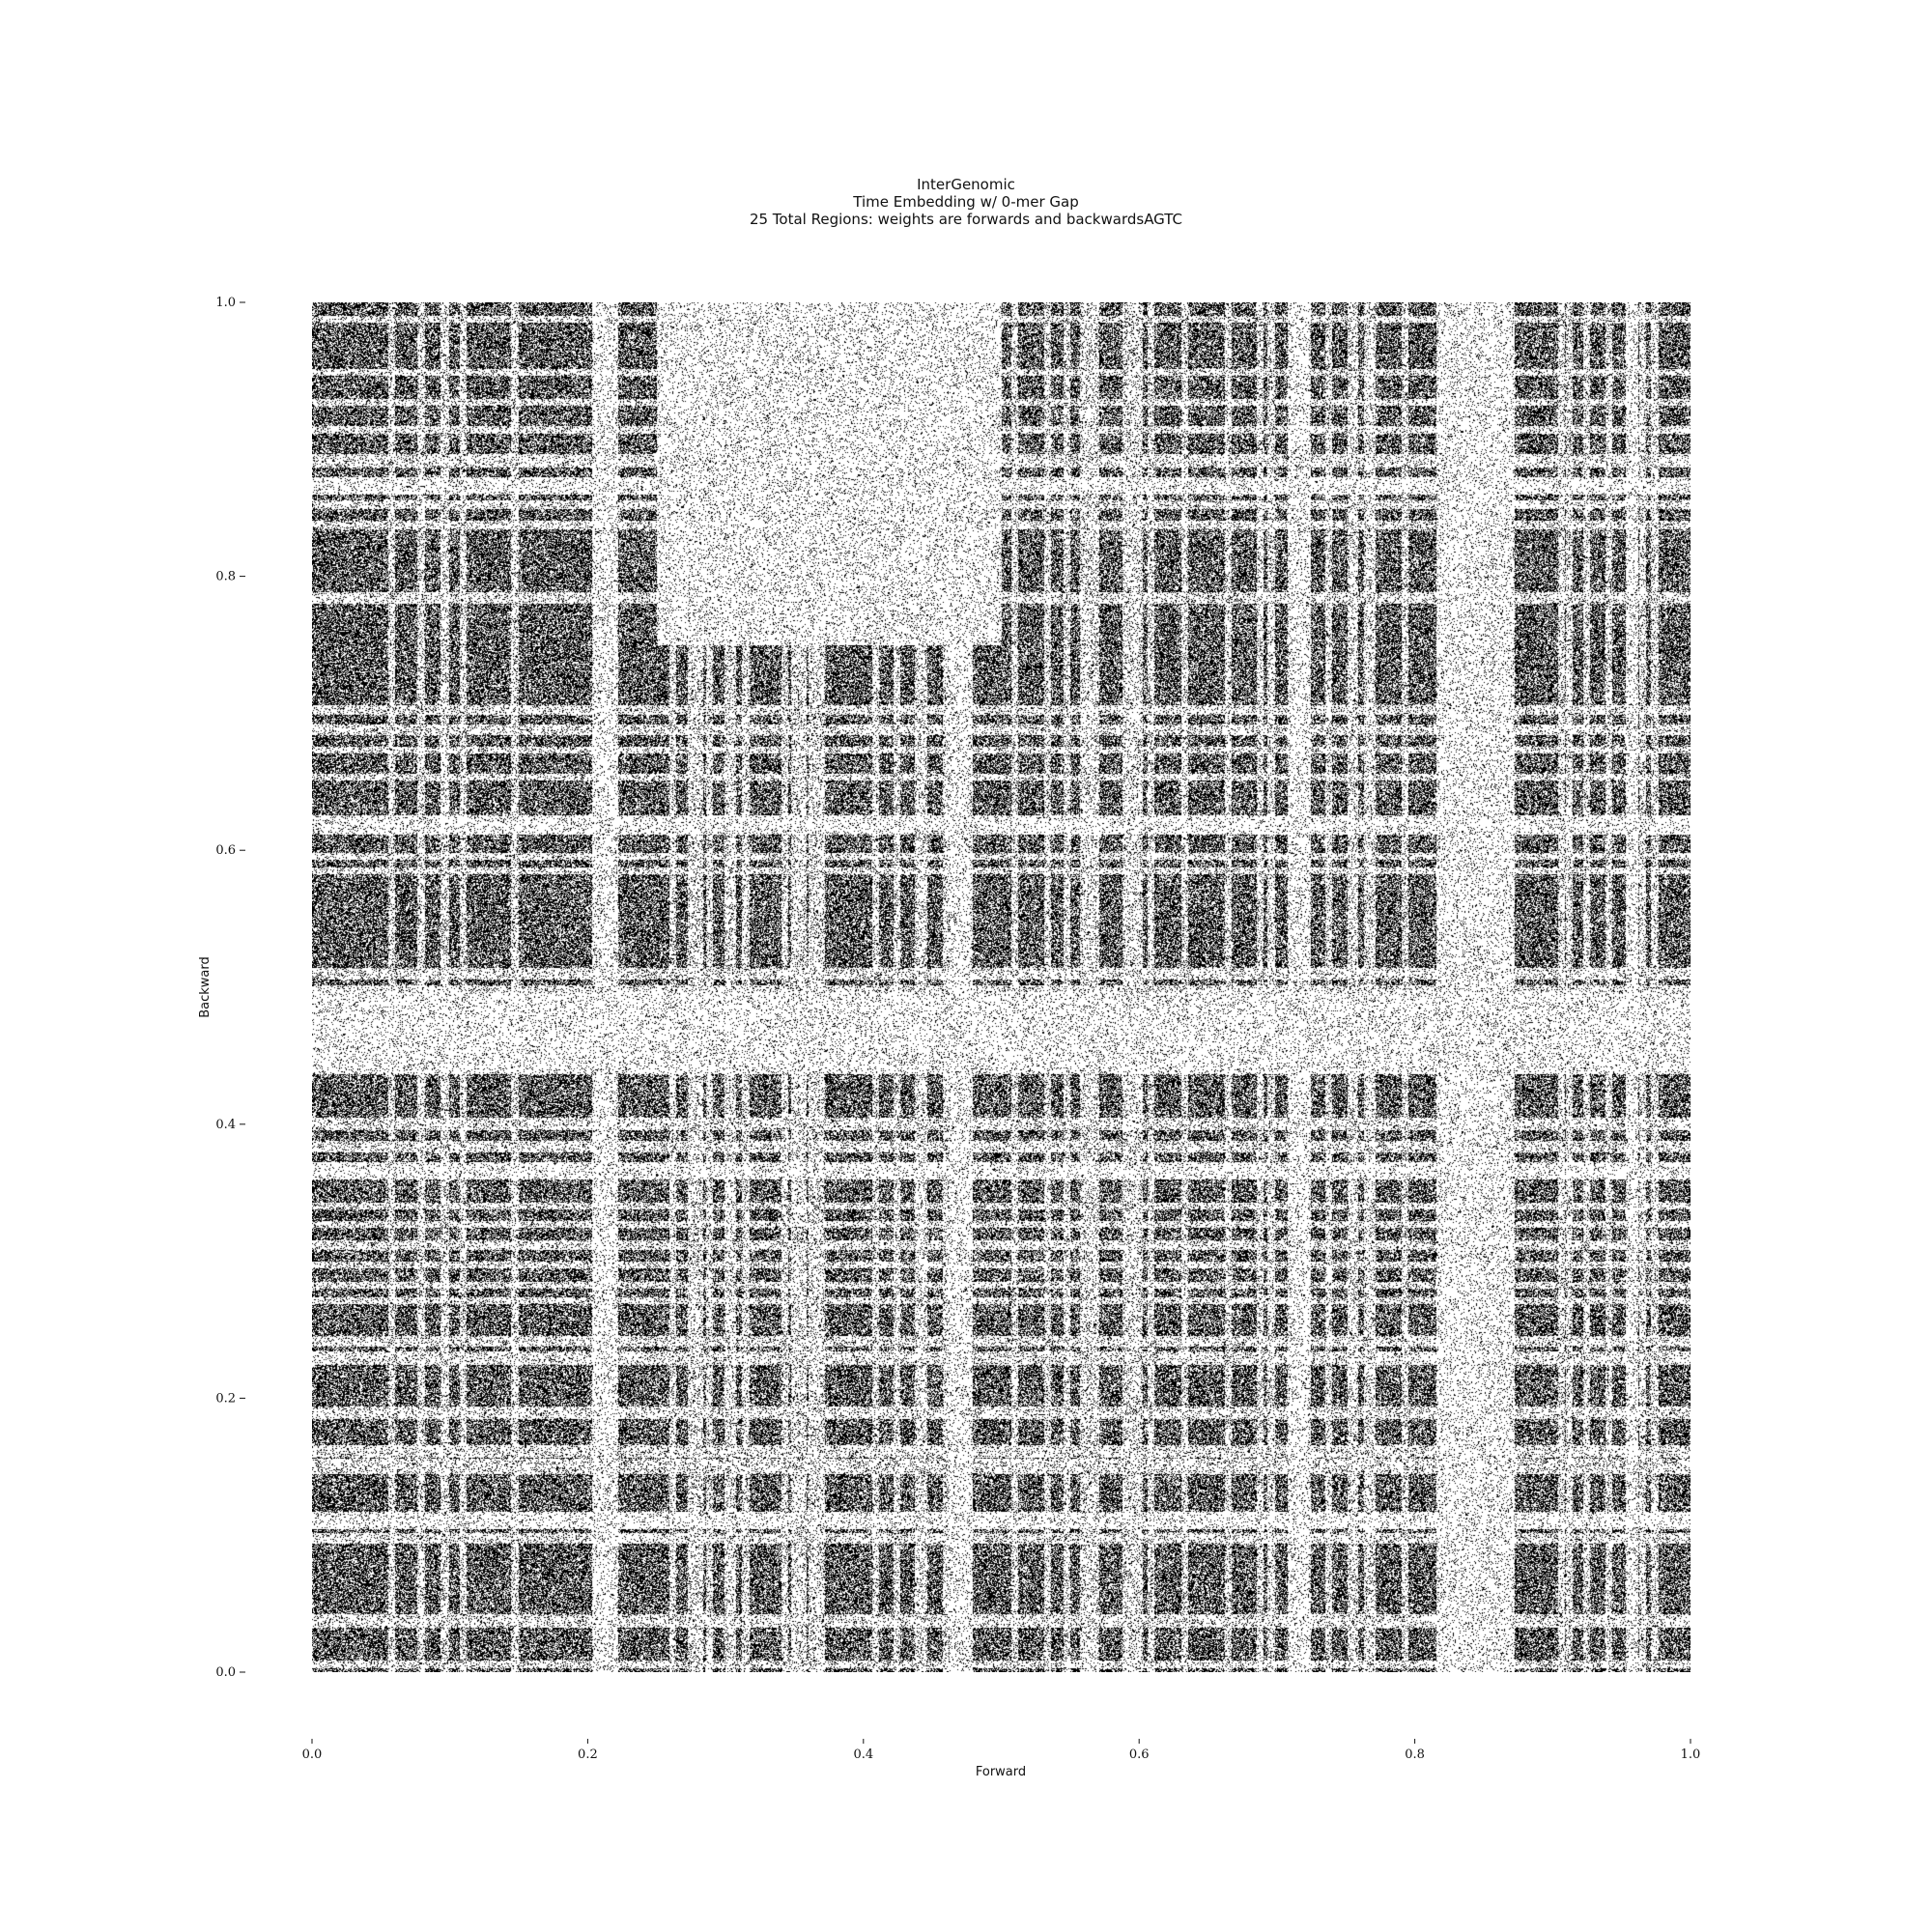  I want to click on y-tick-label: 0.0, so click(225, 1672).